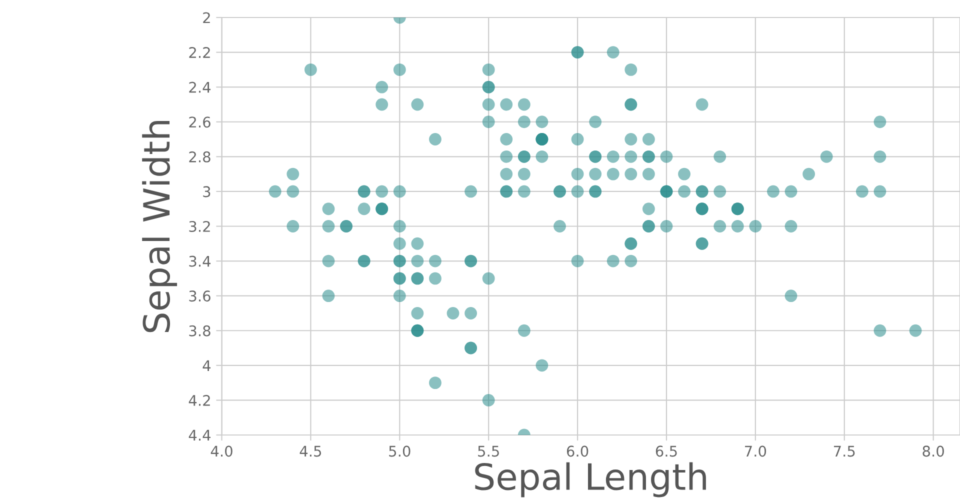 The width and height of the screenshot is (960, 500). I want to click on x-tick-label: 7.0, so click(755, 451).